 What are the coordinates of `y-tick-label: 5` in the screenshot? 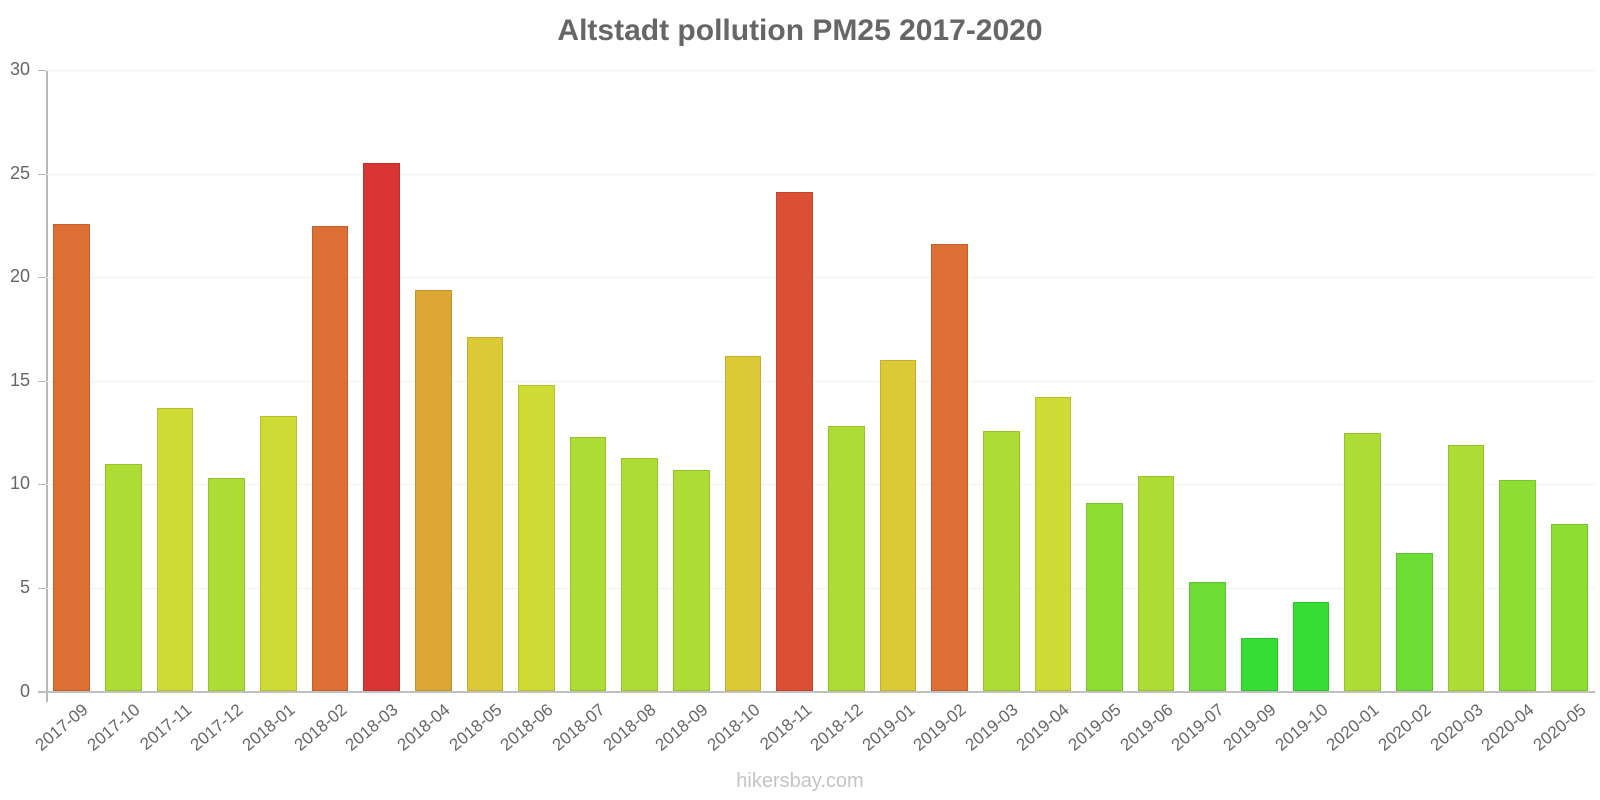 It's located at (24, 587).